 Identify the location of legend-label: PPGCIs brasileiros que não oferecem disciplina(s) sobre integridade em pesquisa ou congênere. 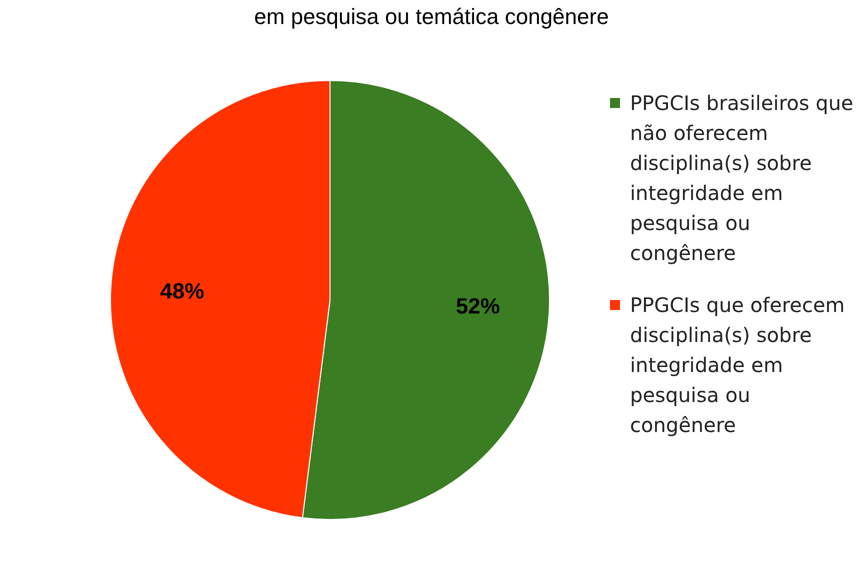
(742, 178).